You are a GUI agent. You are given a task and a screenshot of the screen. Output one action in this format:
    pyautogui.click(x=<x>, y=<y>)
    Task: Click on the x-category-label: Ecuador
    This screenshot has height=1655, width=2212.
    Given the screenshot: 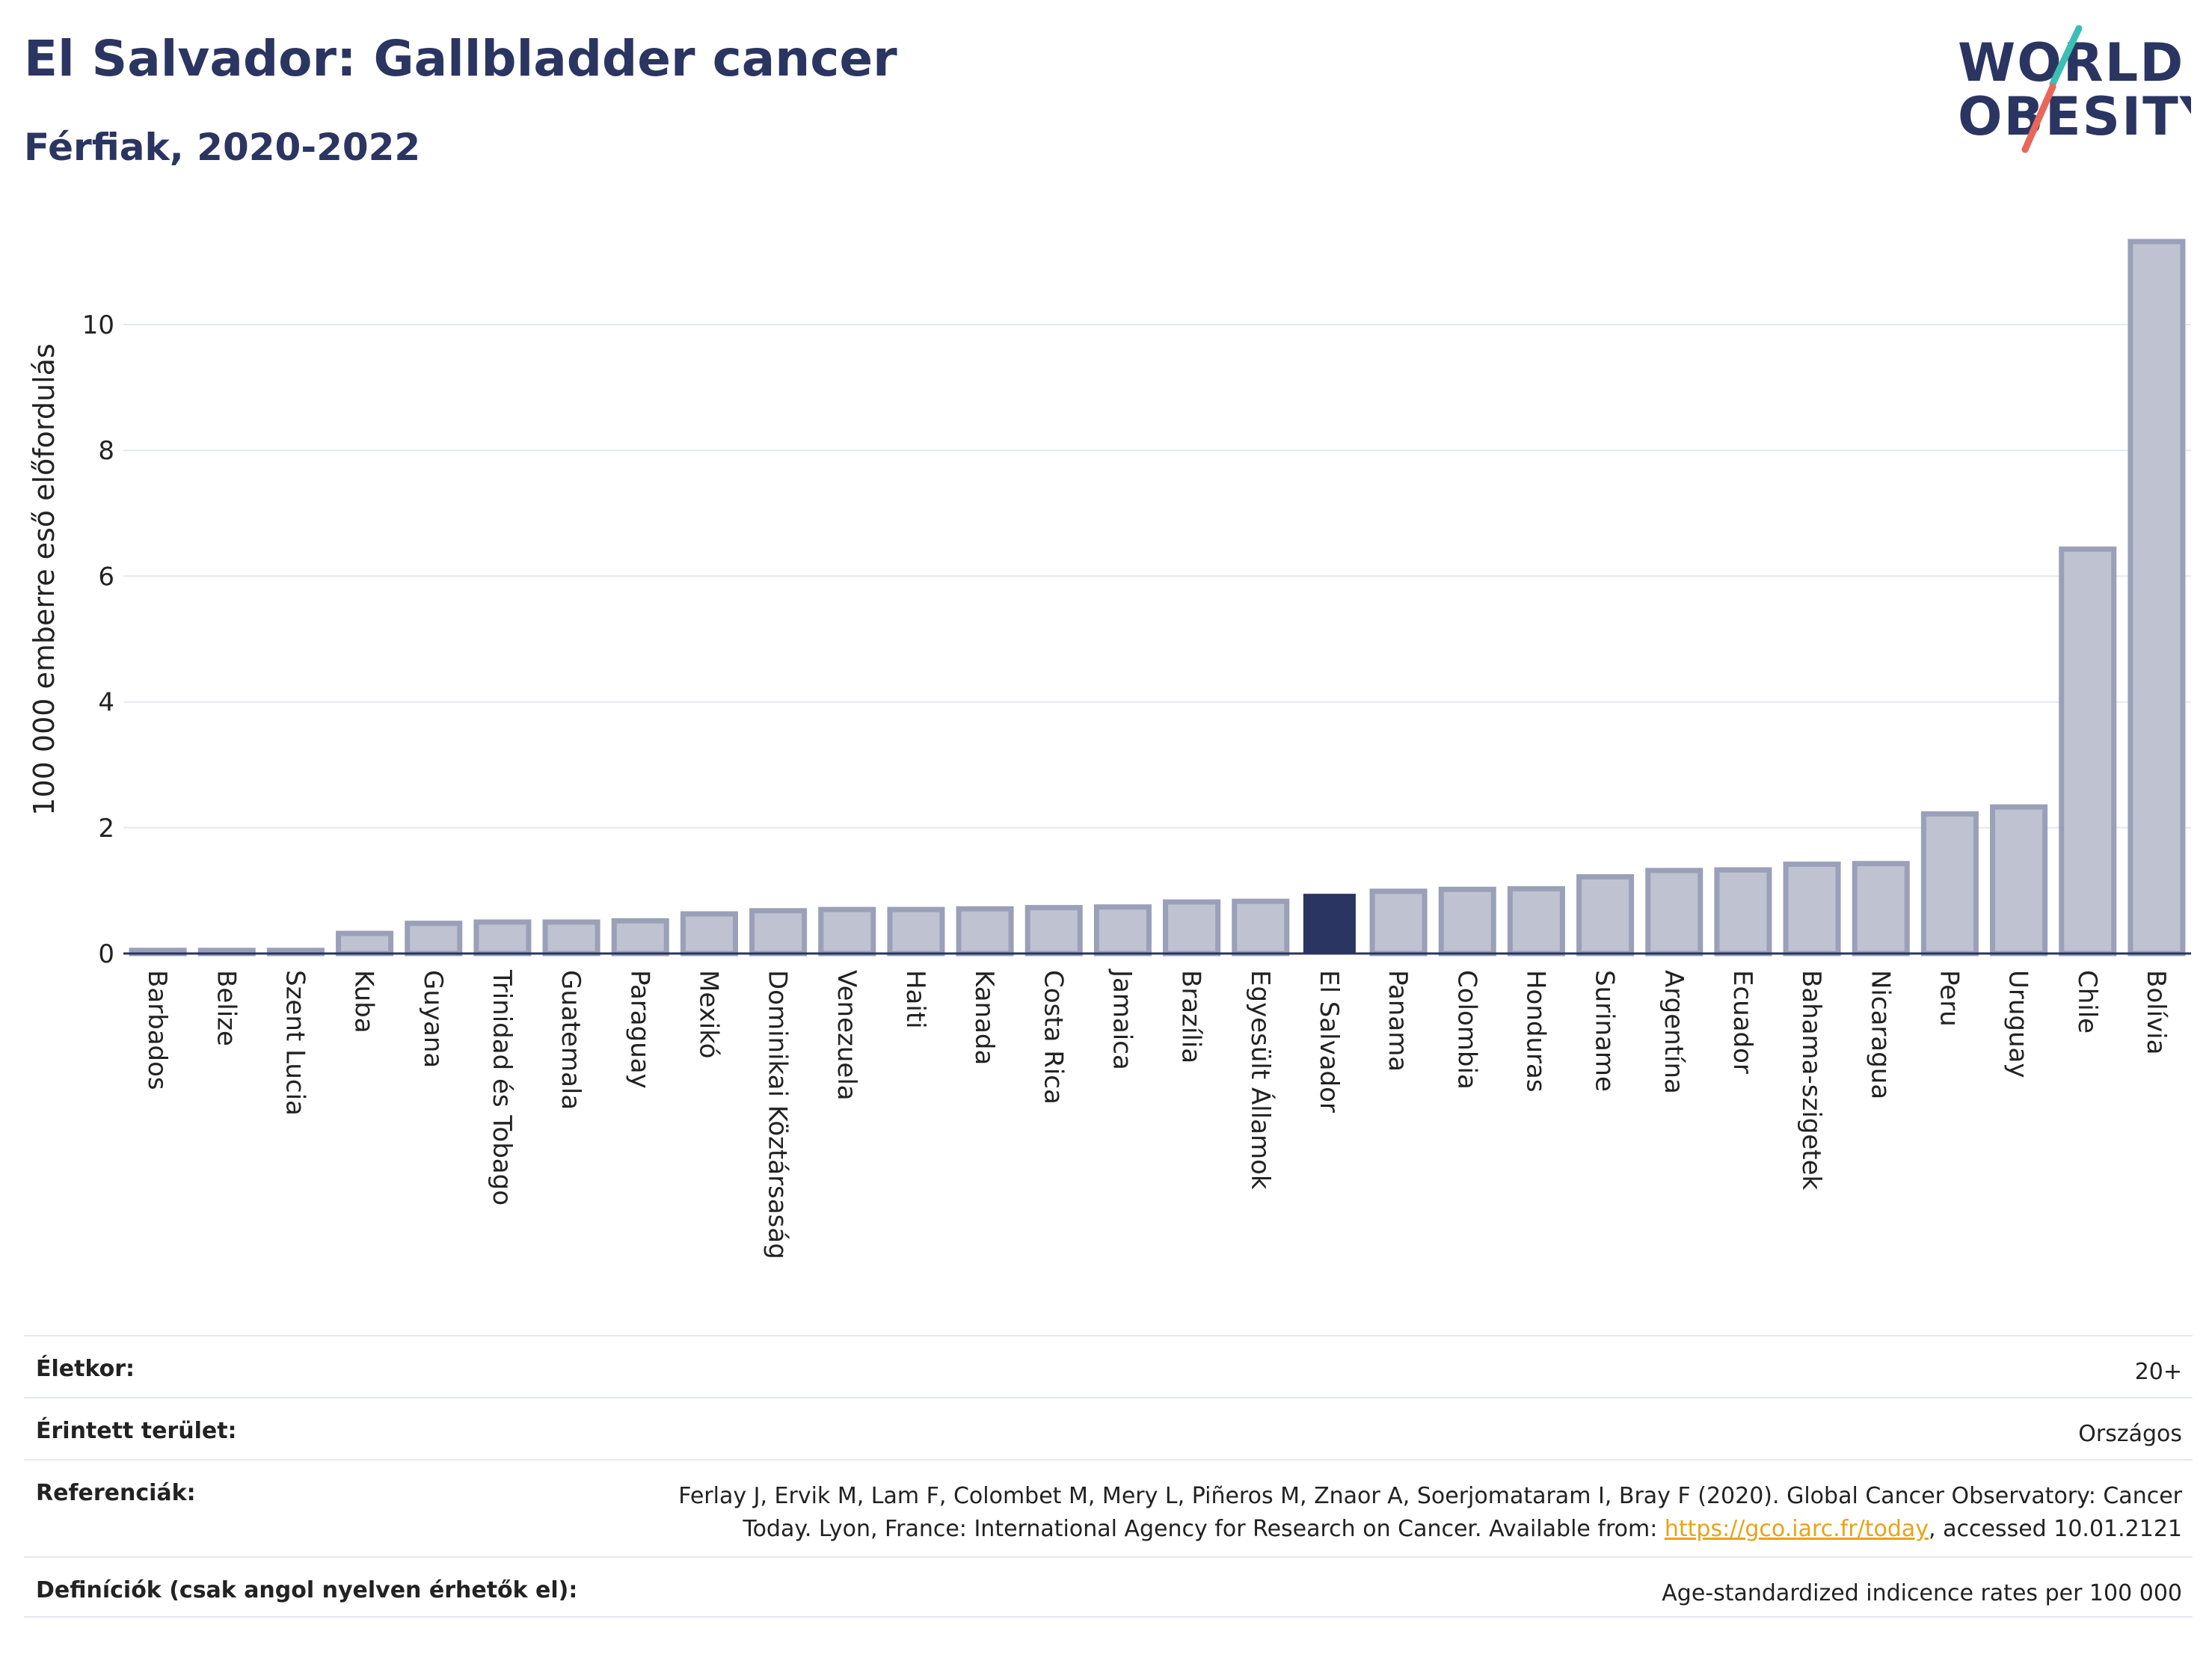 What is the action you would take?
    pyautogui.click(x=1742, y=1022)
    